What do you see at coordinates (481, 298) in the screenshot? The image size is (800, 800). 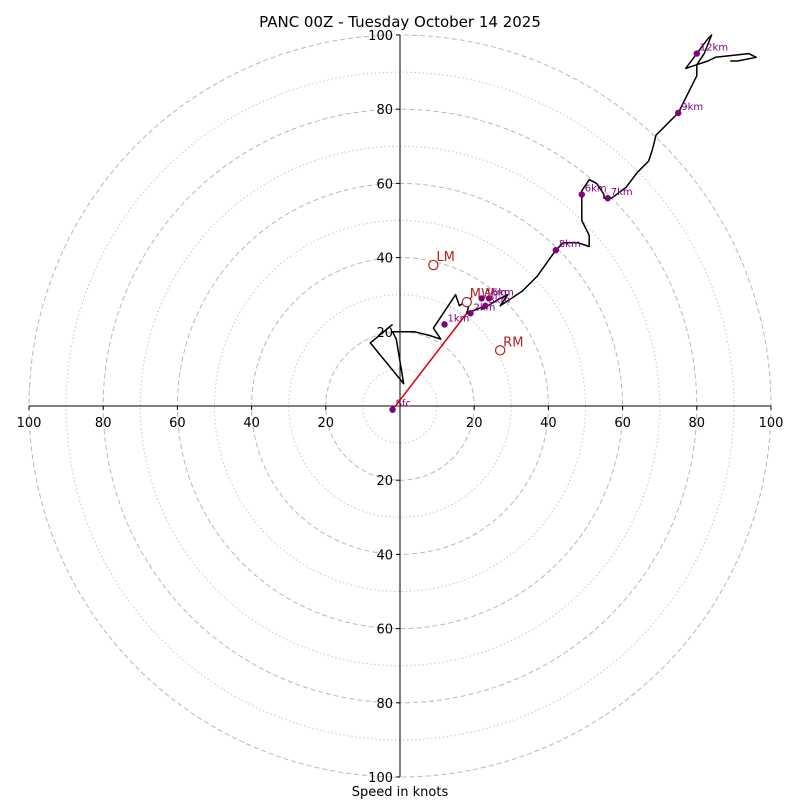 I see `height-marker-4km` at bounding box center [481, 298].